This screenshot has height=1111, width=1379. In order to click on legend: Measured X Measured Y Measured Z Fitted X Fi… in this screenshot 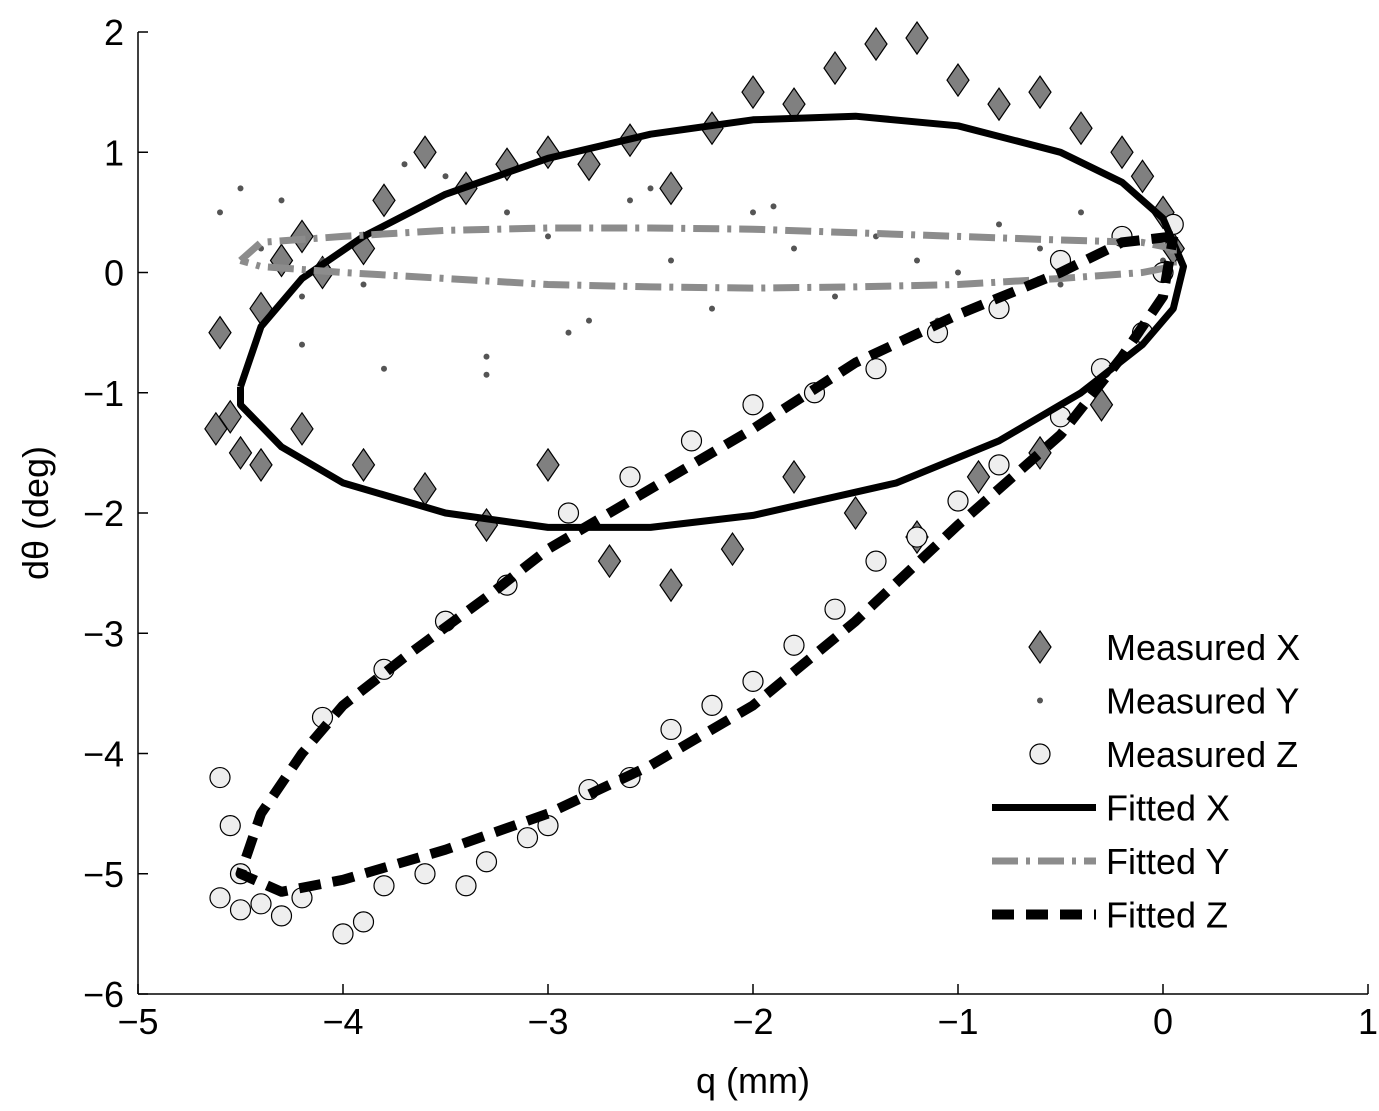, I will do `click(1146, 781)`.